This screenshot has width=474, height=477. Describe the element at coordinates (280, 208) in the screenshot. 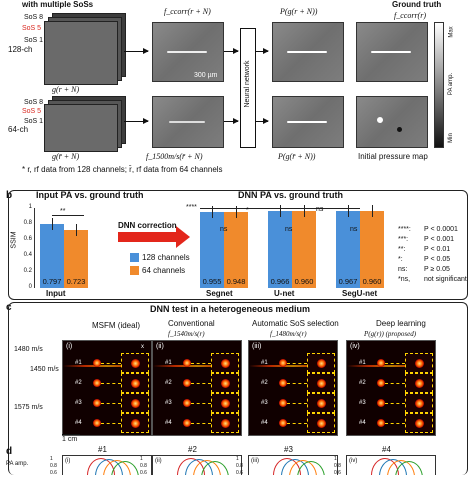

I see `sig-bracket` at that location.